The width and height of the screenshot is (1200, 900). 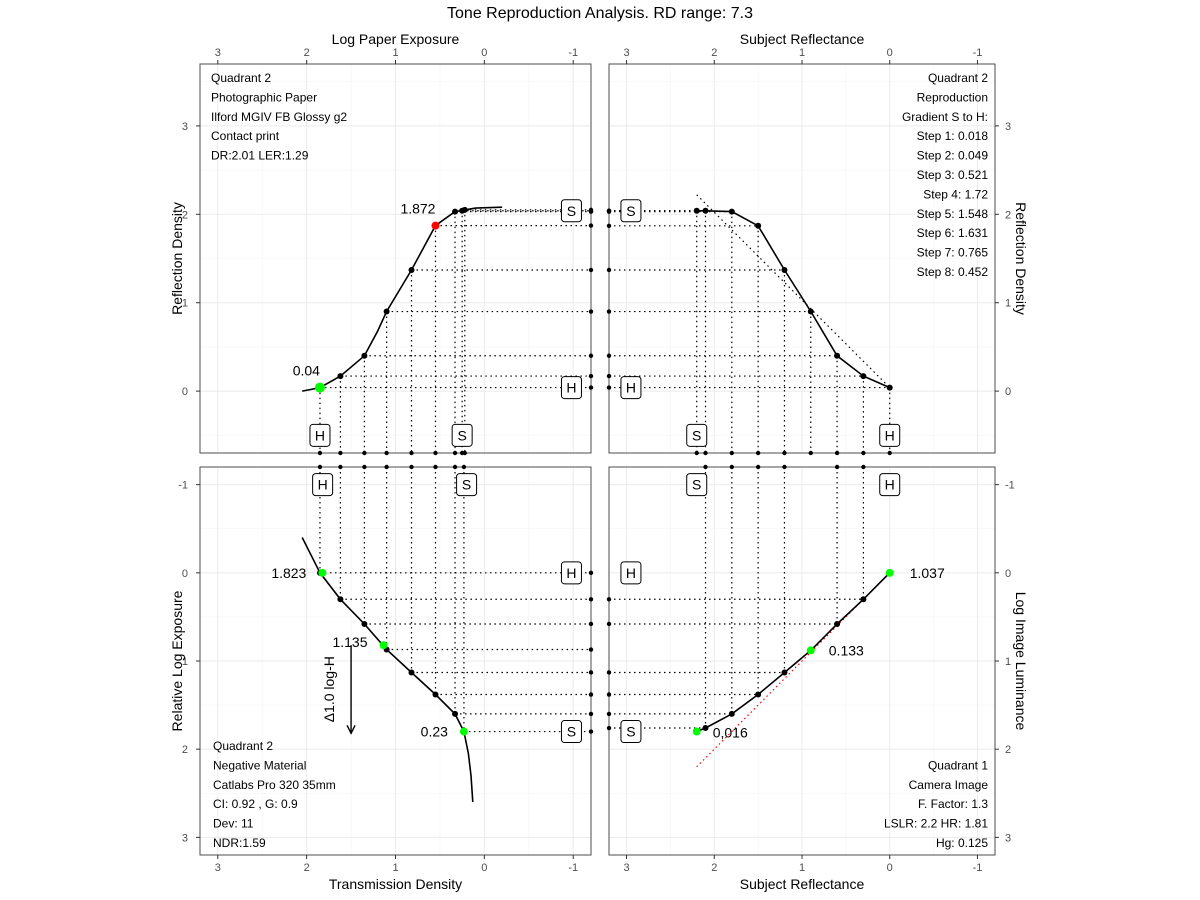 I want to click on x-axis-title: Log Paper Exposure, so click(x=396, y=39).